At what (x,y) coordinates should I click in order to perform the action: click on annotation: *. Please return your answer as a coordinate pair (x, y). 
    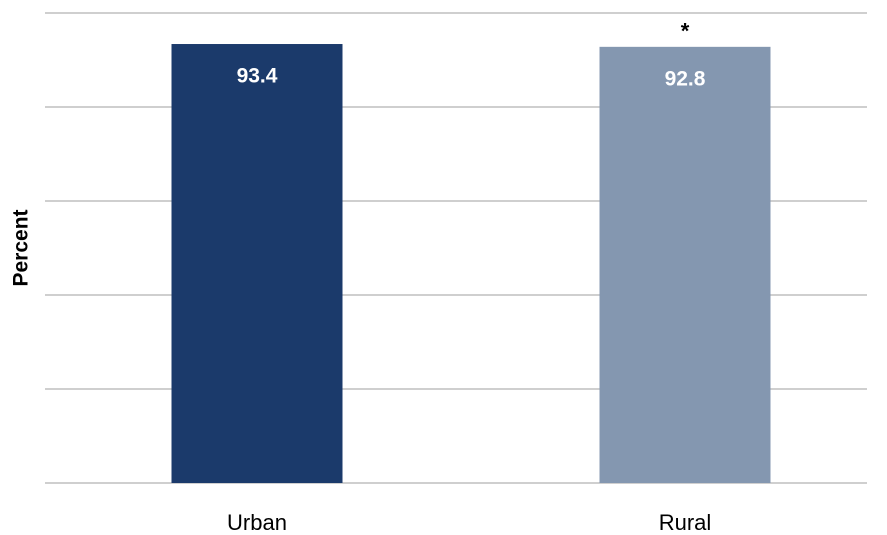
    Looking at the image, I should click on (685, 31).